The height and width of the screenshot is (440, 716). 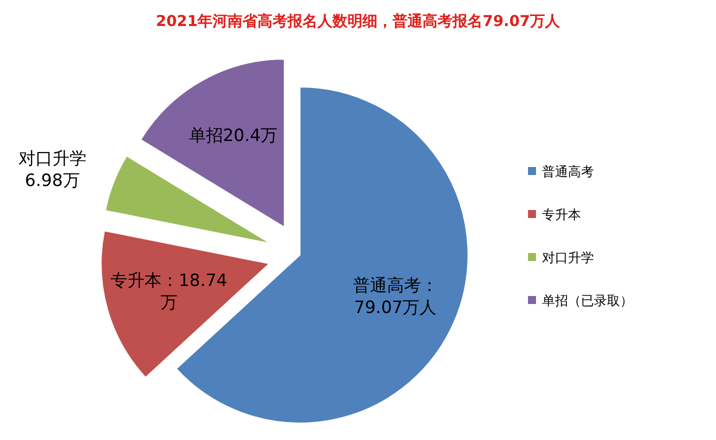 I want to click on legend-label: 专升本, so click(x=561, y=215).